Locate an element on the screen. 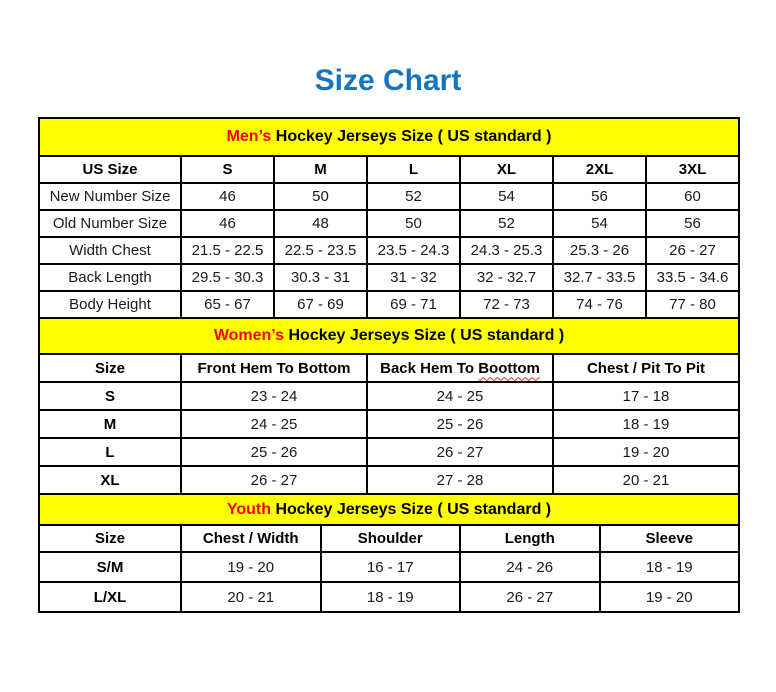 This screenshot has height=692, width=776. size-cell: 32 - 32.7 is located at coordinates (506, 277).